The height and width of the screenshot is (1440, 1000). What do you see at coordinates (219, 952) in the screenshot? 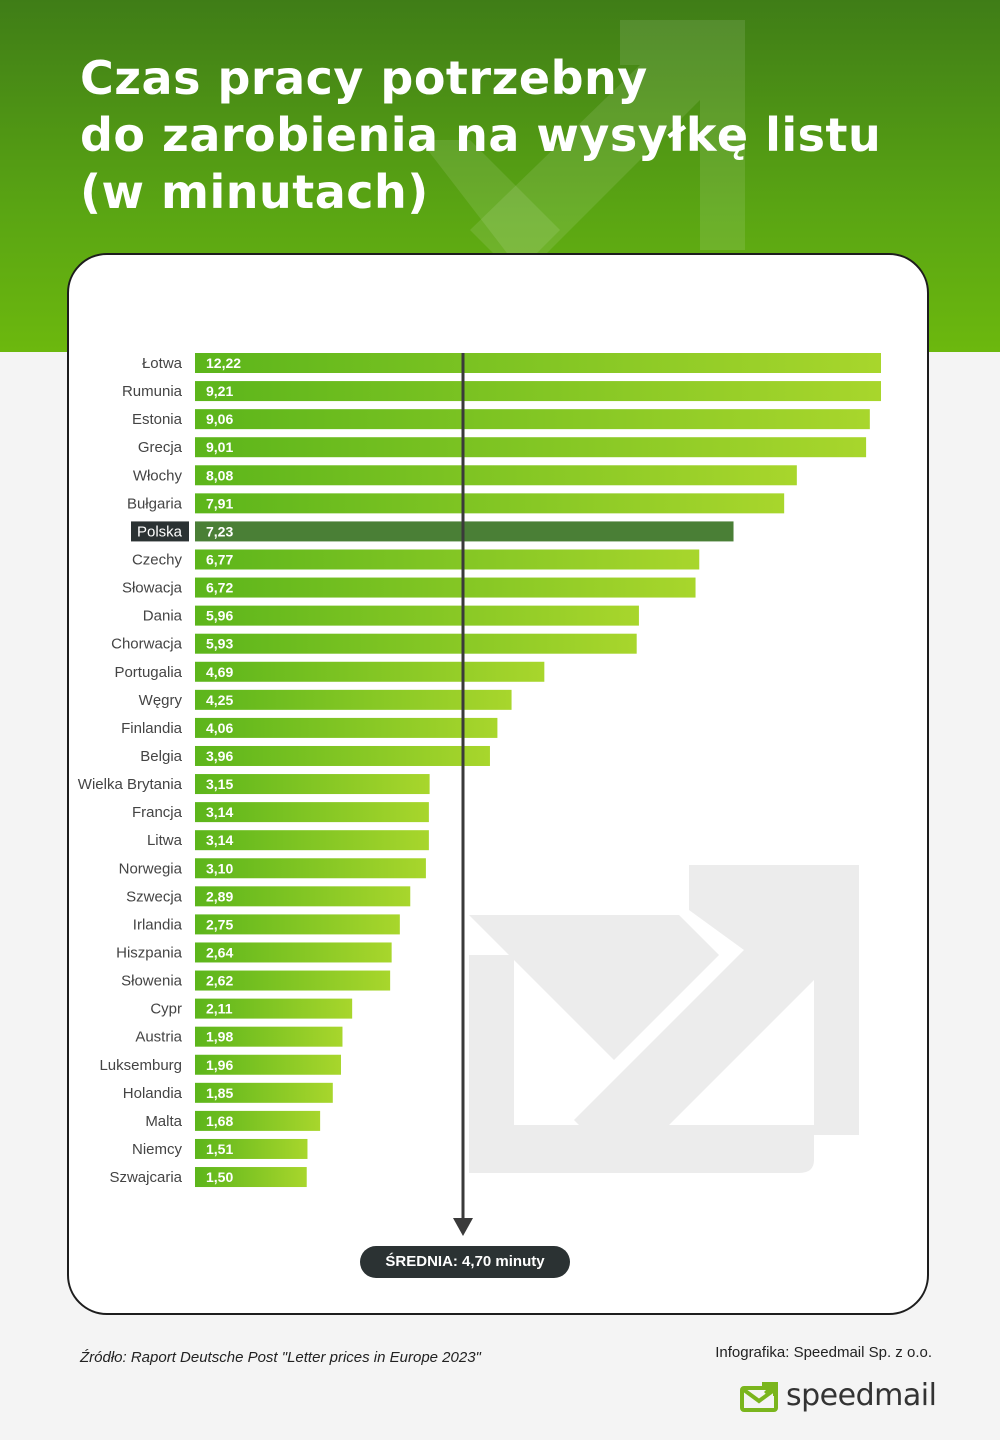
I see `value-label-hiszpania: 2,64` at bounding box center [219, 952].